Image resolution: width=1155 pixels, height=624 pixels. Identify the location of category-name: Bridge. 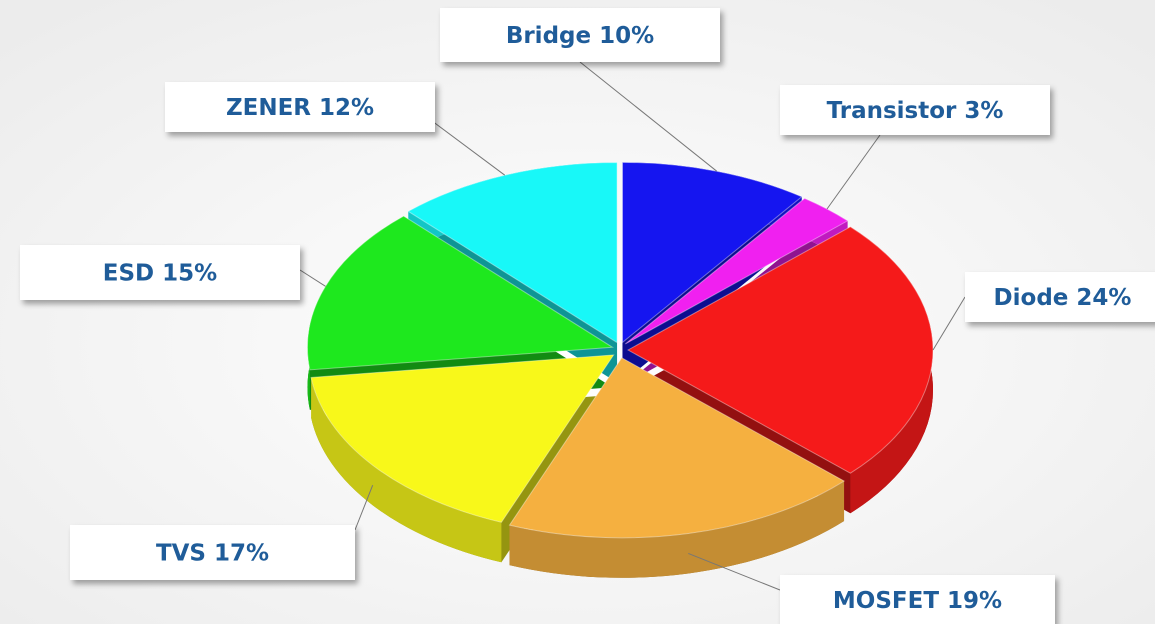
(548, 36).